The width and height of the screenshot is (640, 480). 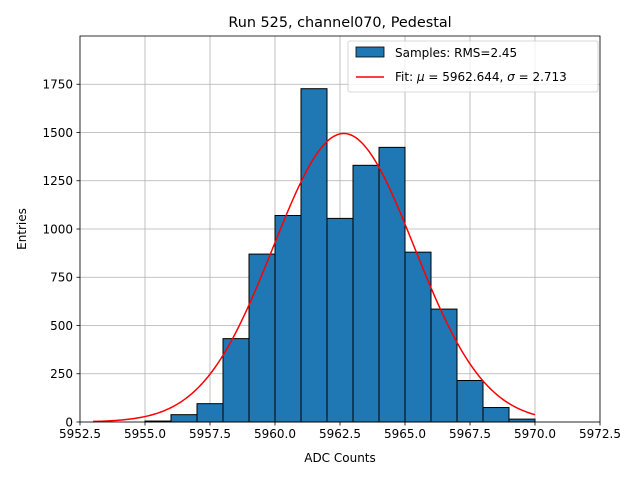 I want to click on y-tick-label: 1250, so click(x=57, y=181).